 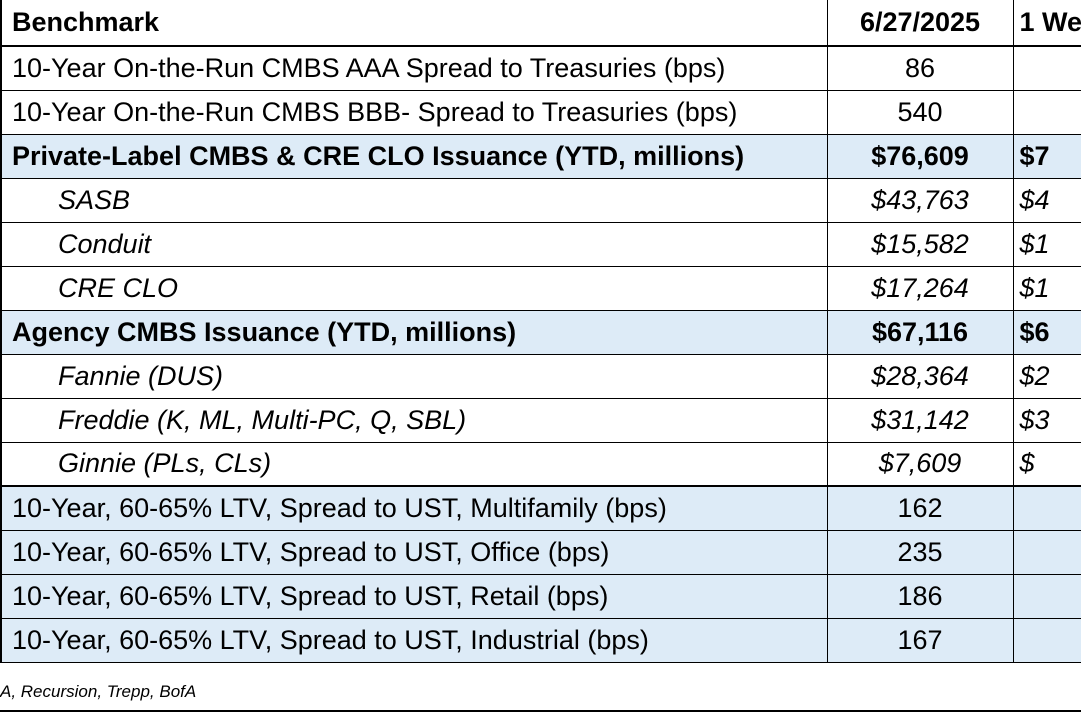 What do you see at coordinates (1047, 23) in the screenshot?
I see `header-week: 1 We` at bounding box center [1047, 23].